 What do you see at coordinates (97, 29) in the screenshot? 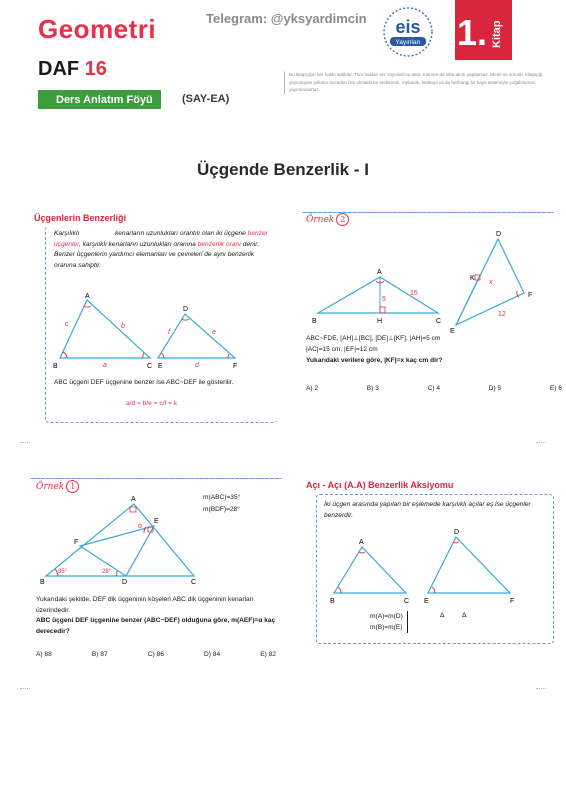
I see `subject-title: Geometri` at bounding box center [97, 29].